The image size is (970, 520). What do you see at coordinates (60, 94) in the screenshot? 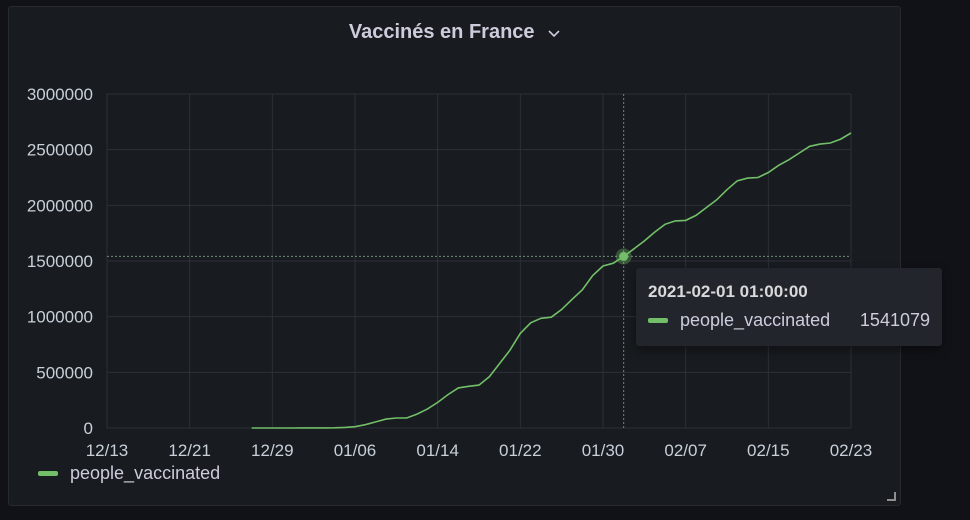
I see `y-tick-label: 3000000` at bounding box center [60, 94].